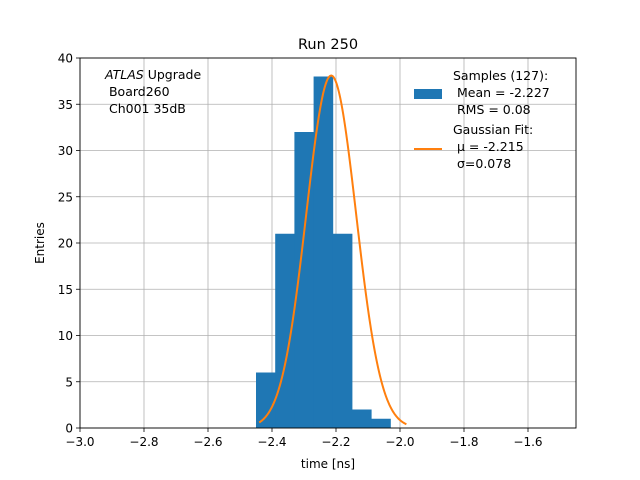 The image size is (640, 480). I want to click on y-tick-label: 10, so click(65, 336).